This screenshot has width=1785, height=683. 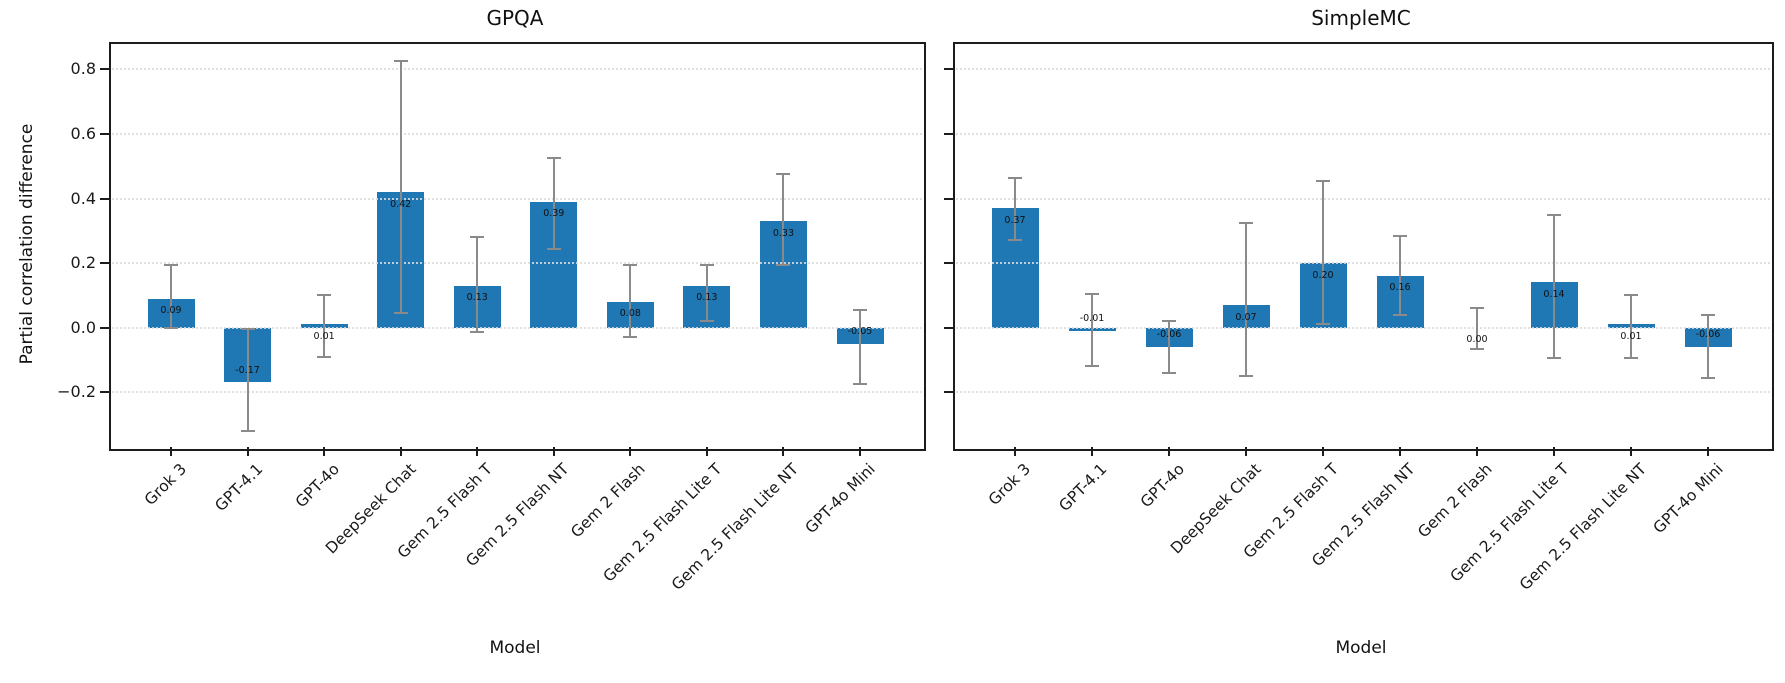 I want to click on x-axis-label-gpqa: Model, so click(x=515, y=648).